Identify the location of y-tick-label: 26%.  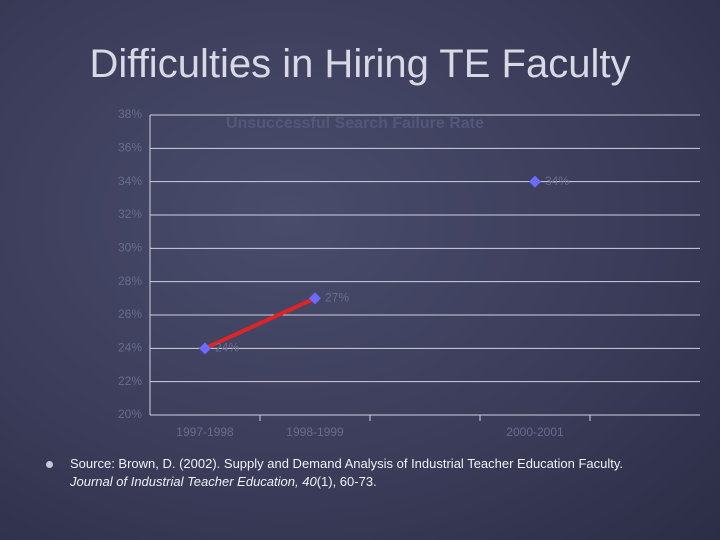
(130, 314).